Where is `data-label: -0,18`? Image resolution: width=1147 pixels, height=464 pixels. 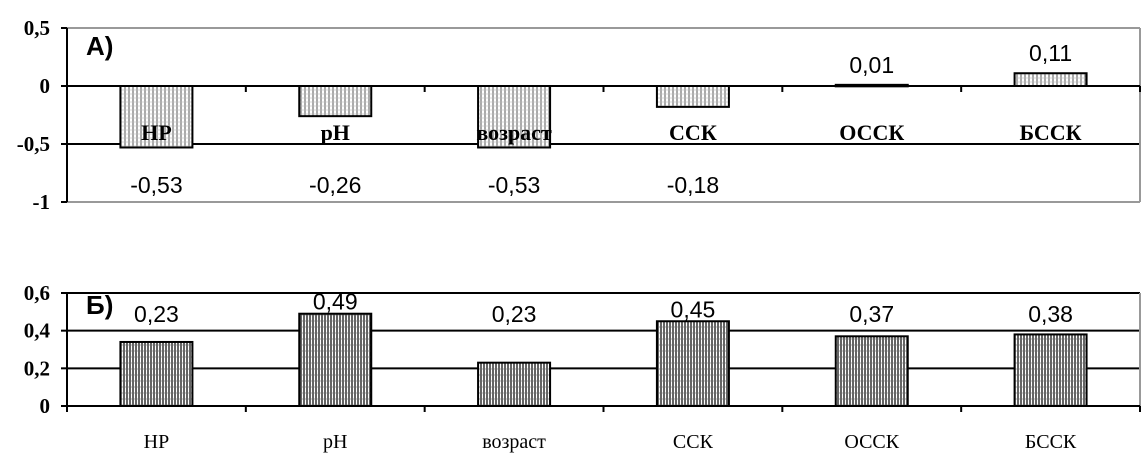
data-label: -0,18 is located at coordinates (693, 185).